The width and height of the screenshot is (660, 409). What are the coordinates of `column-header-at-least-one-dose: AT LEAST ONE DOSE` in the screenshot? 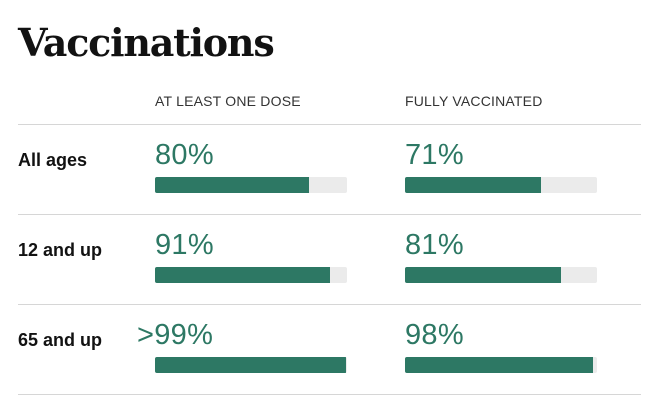 It's located at (228, 101).